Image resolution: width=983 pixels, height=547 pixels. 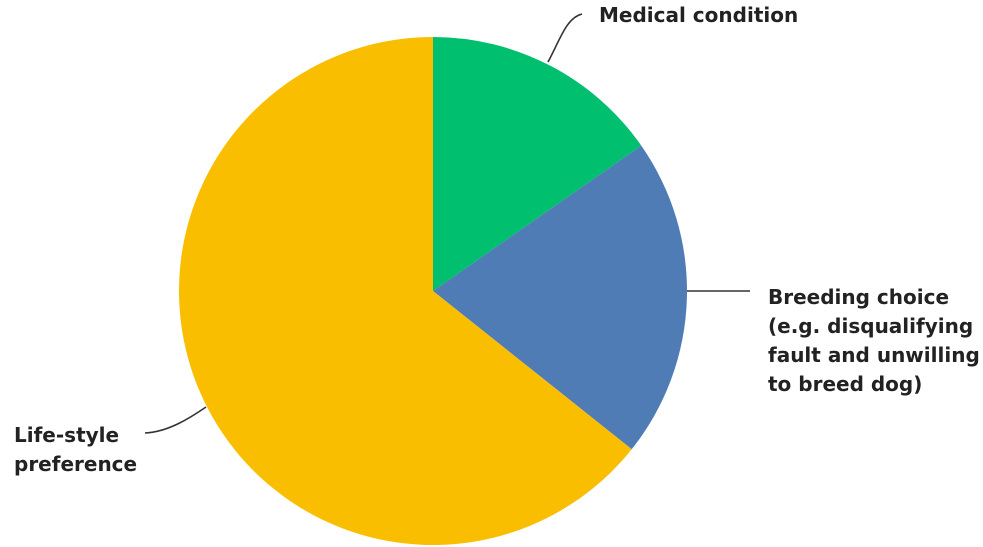 I want to click on slice-label-line: (e.g. disqualifying, so click(x=870, y=326).